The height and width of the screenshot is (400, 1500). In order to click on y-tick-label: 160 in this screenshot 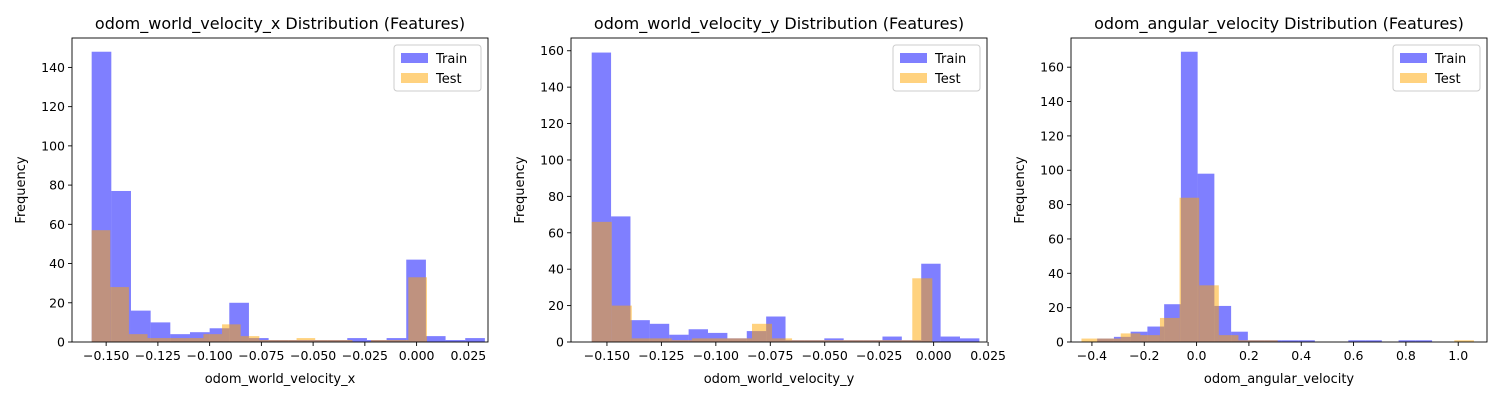, I will do `click(1052, 67)`.